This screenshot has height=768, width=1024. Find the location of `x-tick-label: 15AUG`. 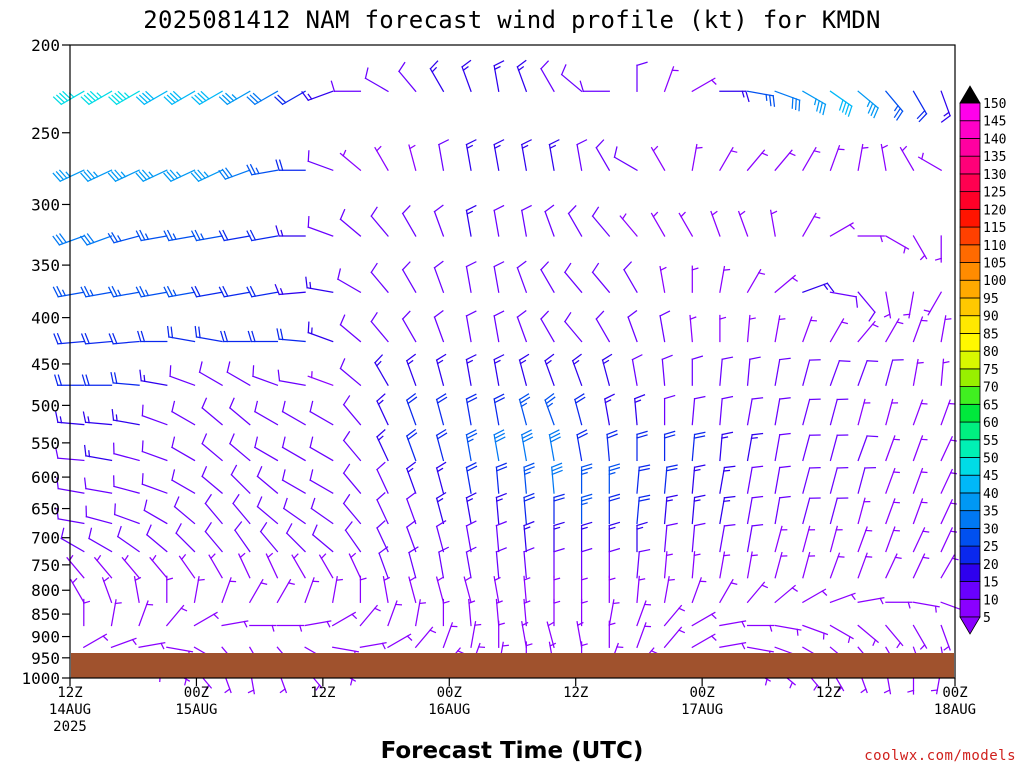

x-tick-label: 15AUG is located at coordinates (196, 710).